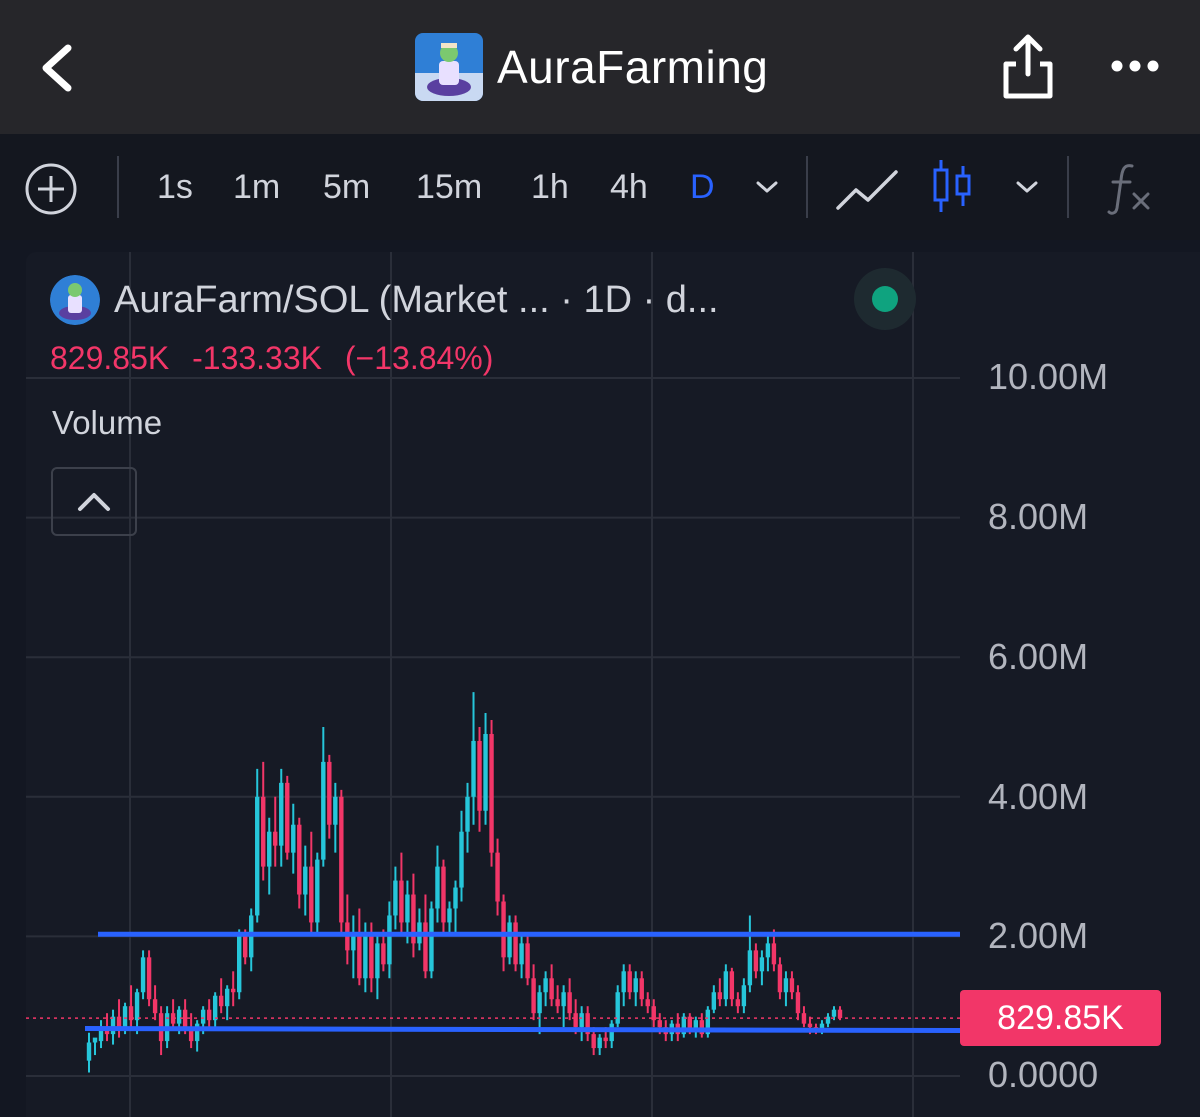 This screenshot has width=1200, height=1117. I want to click on market-status-indicator, so click(885, 299).